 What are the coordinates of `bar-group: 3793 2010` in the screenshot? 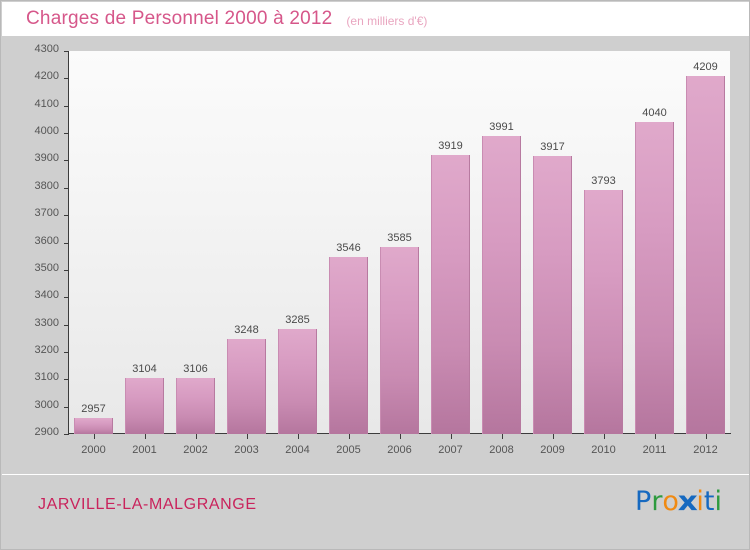 It's located at (603, 253).